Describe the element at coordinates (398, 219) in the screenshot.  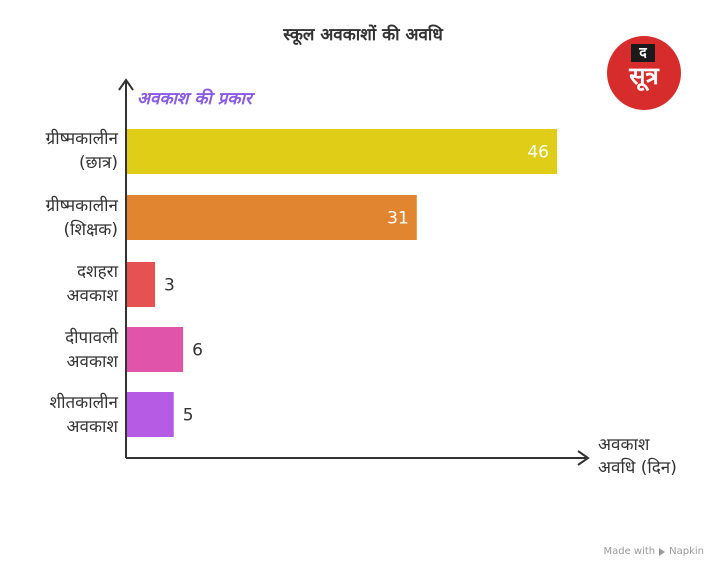
I see `bar-value-label-1: 31` at that location.